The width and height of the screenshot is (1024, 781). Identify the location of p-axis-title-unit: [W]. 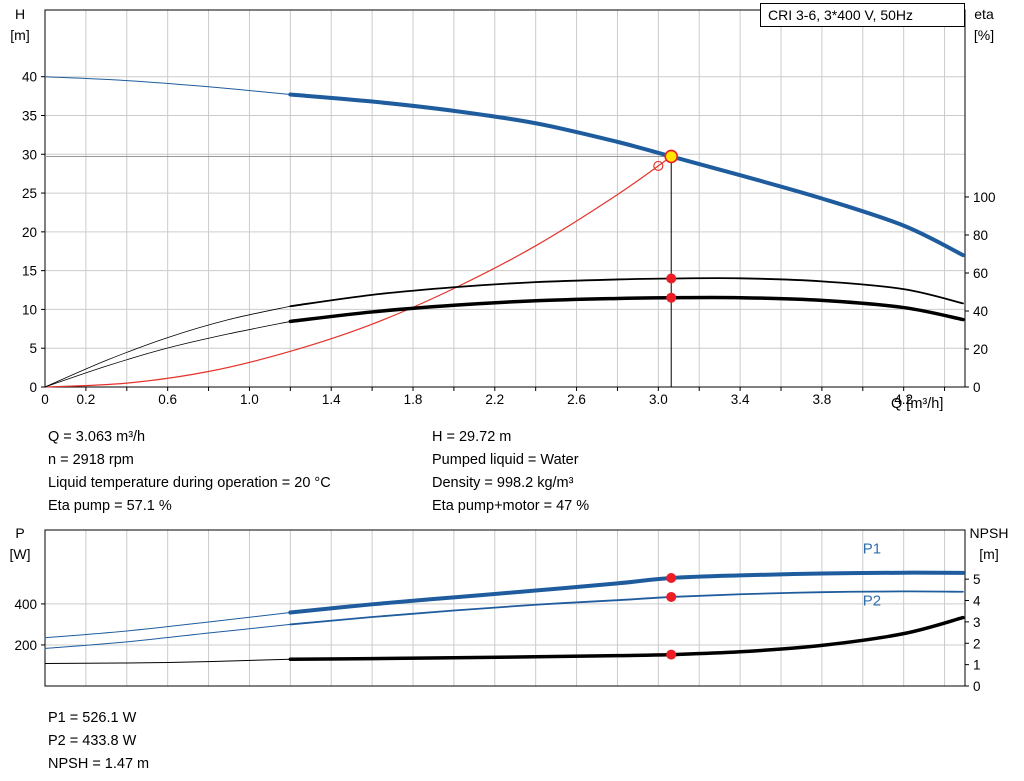
(20, 554).